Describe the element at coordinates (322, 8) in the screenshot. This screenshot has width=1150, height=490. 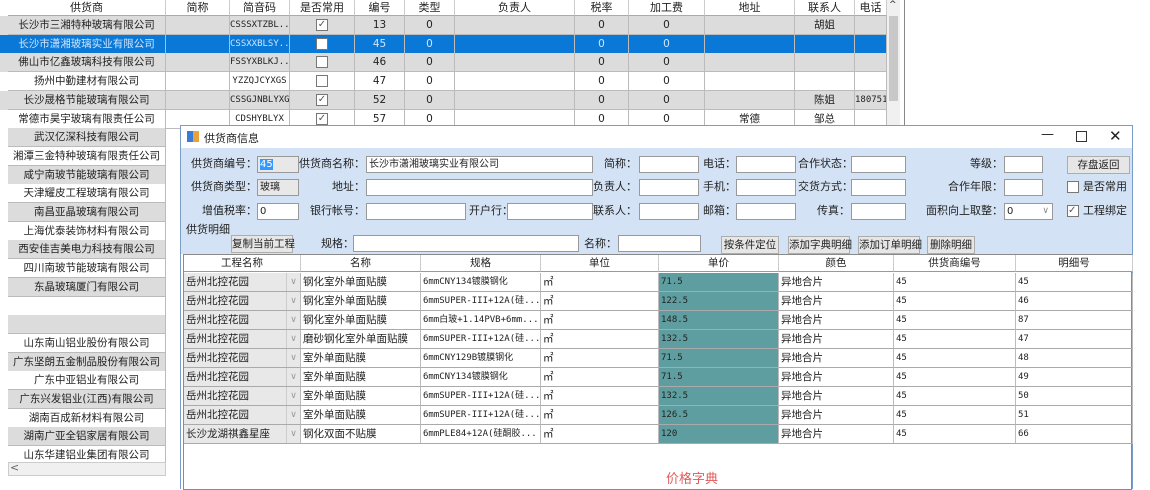
I see `column-header-3: 是否常用` at that location.